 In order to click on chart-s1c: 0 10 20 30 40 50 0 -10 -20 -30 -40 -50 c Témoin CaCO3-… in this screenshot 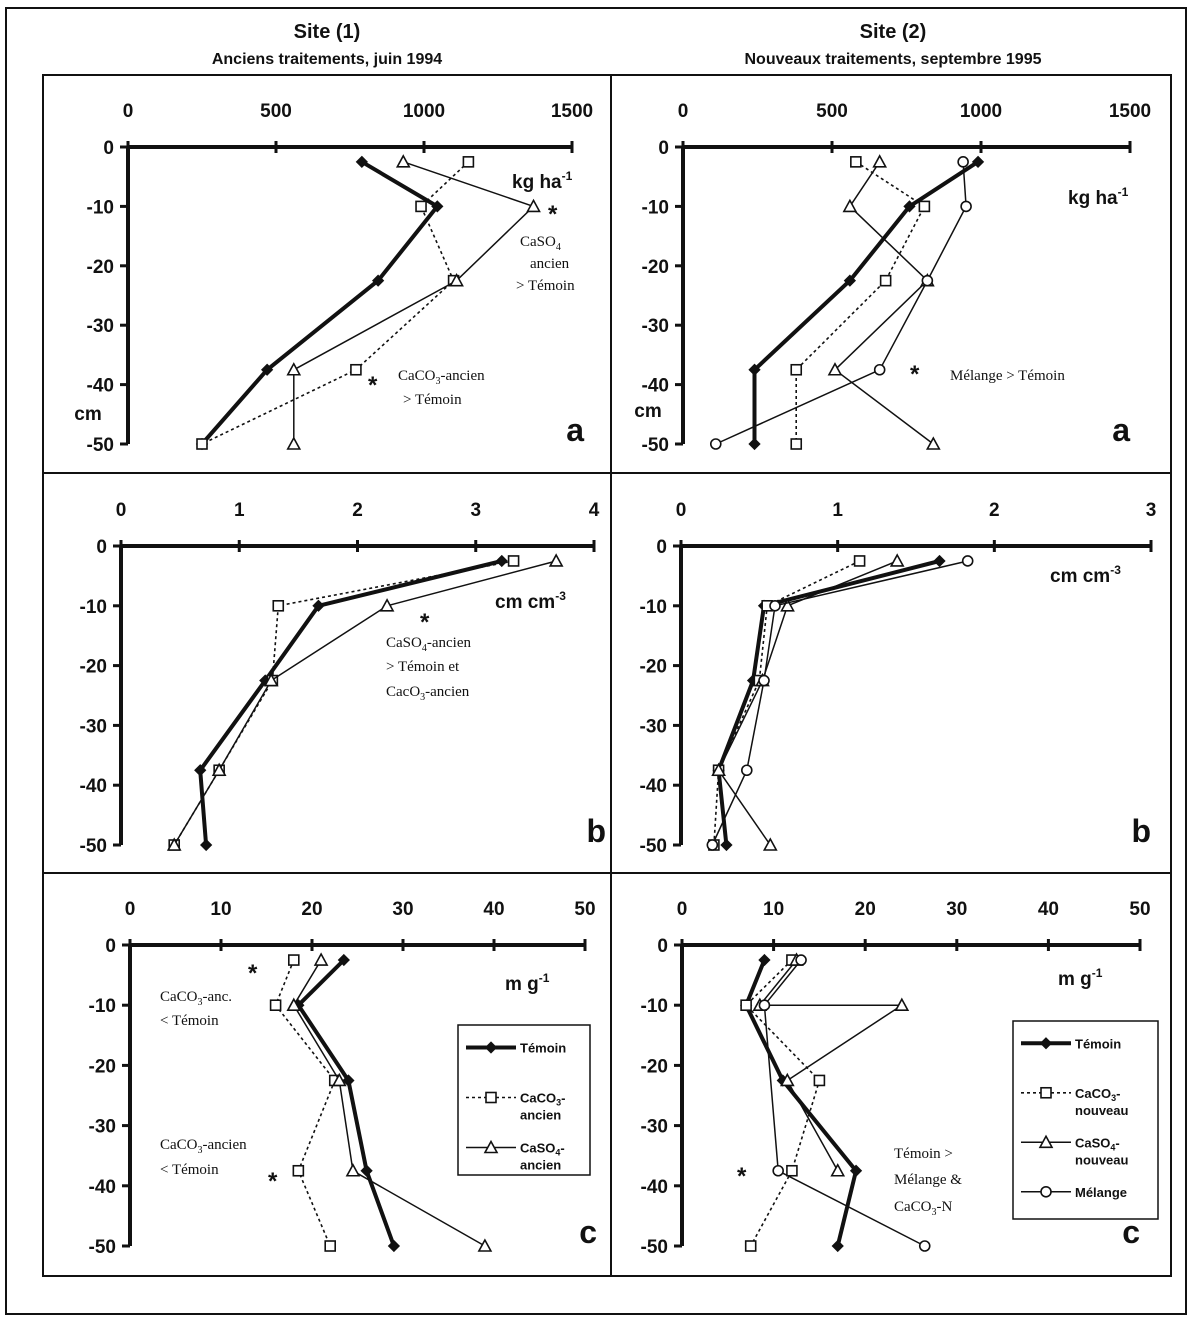, I will do `click(343, 1078)`.